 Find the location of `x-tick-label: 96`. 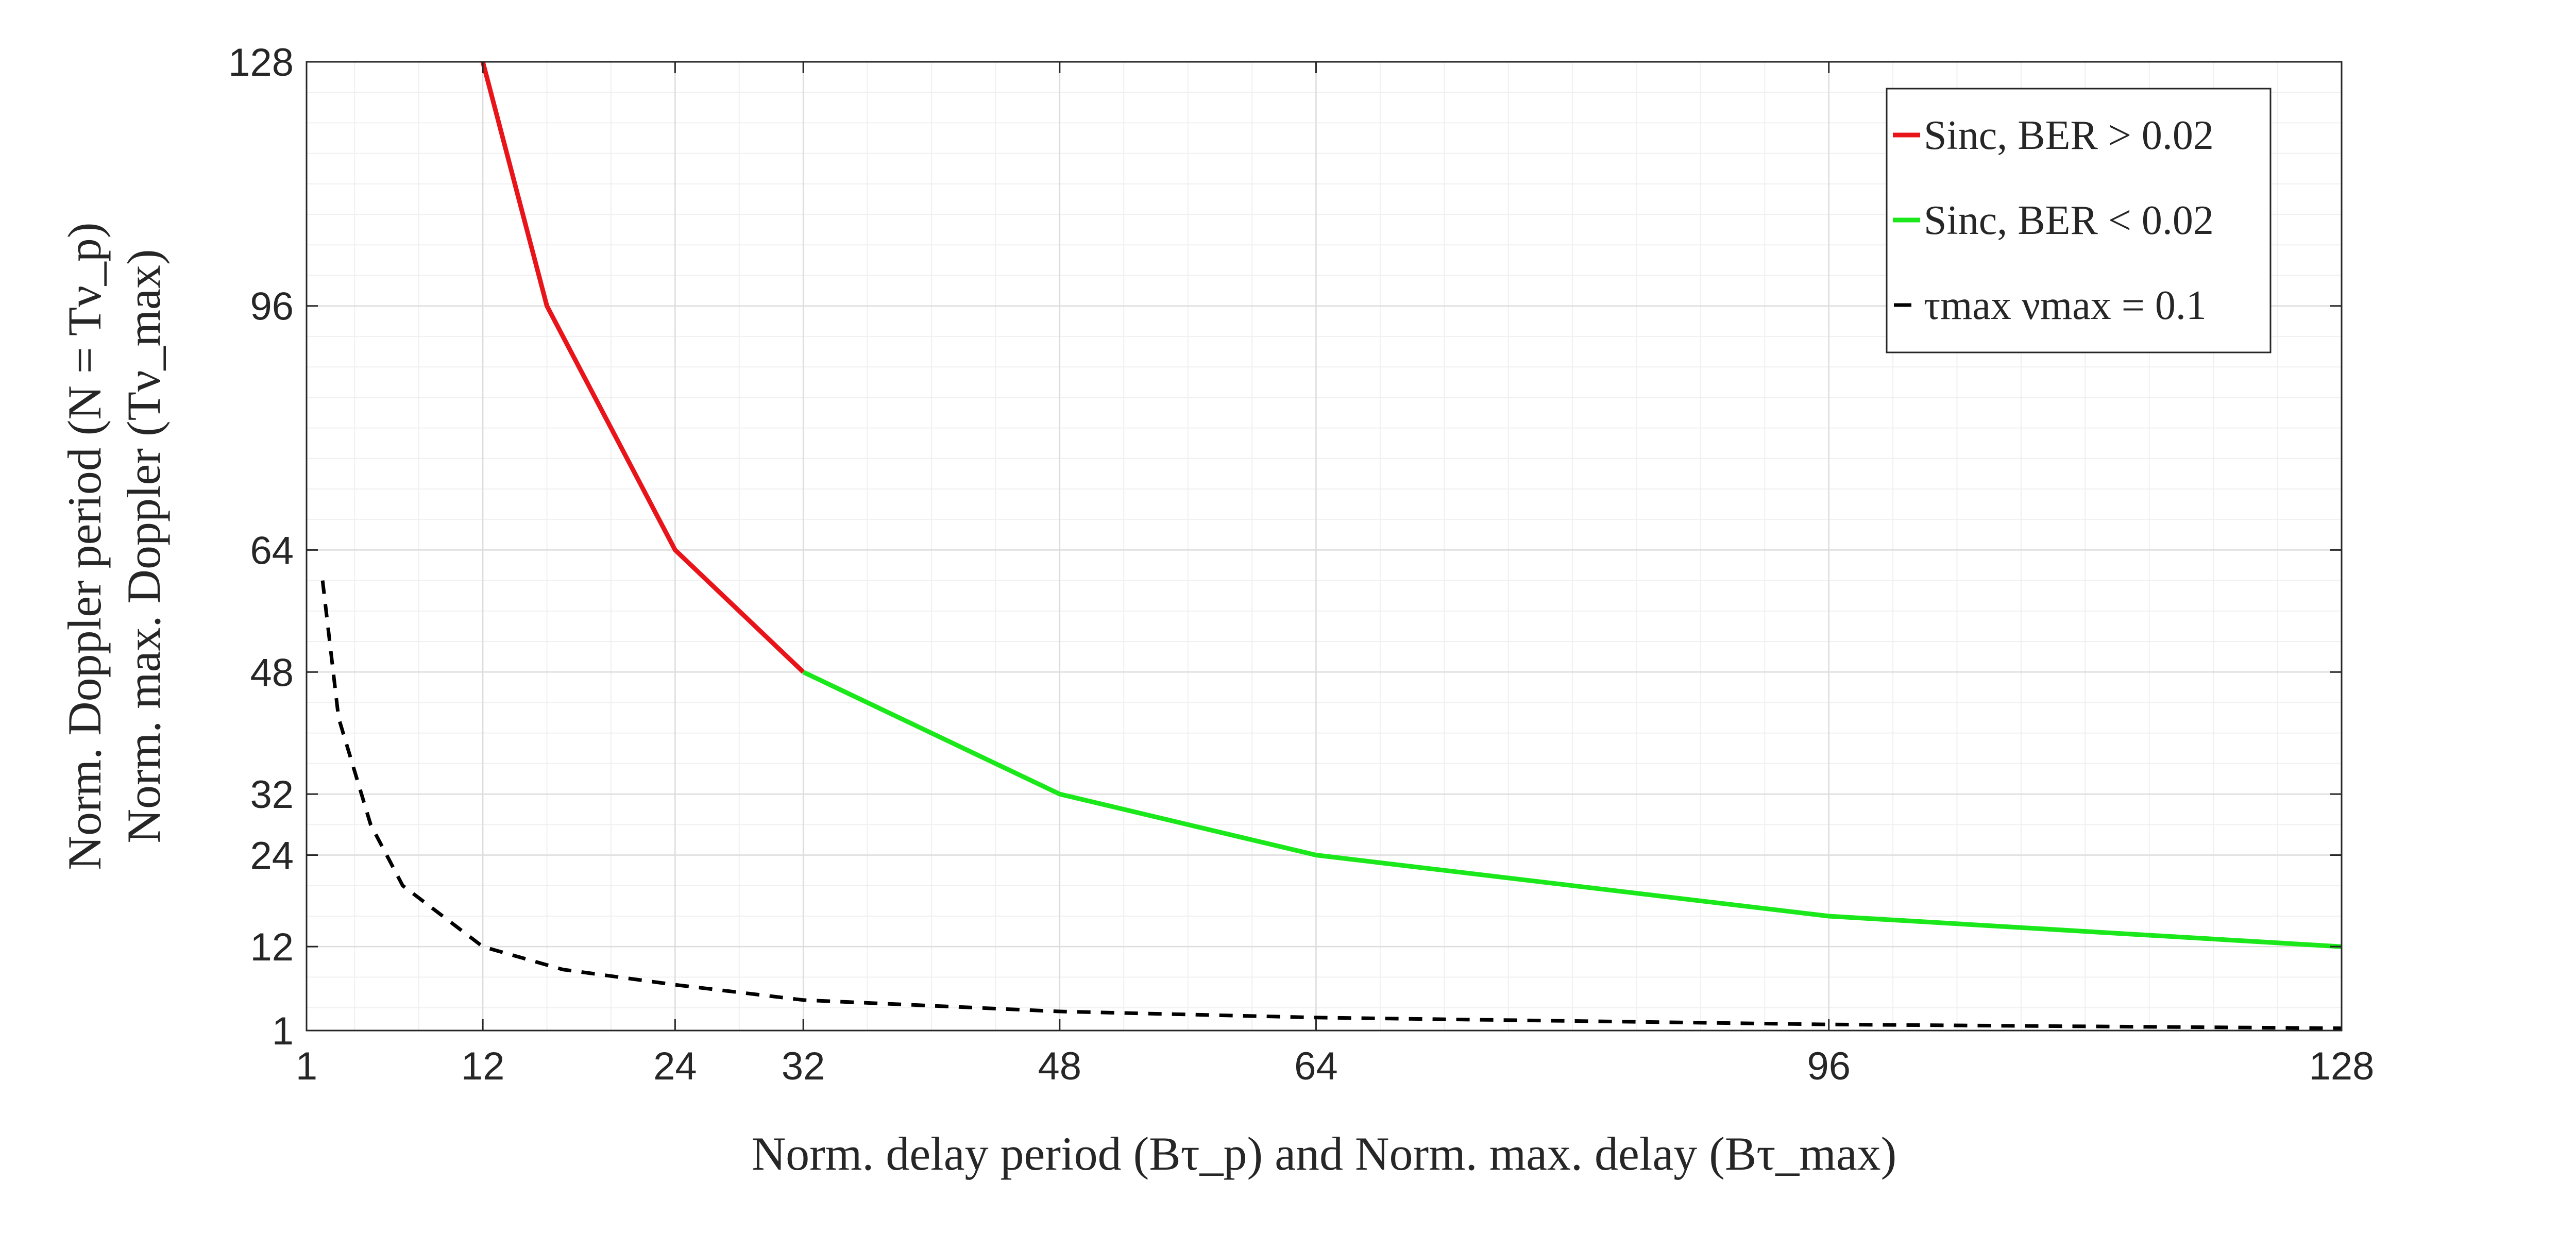

x-tick-label: 96 is located at coordinates (1829, 1066).